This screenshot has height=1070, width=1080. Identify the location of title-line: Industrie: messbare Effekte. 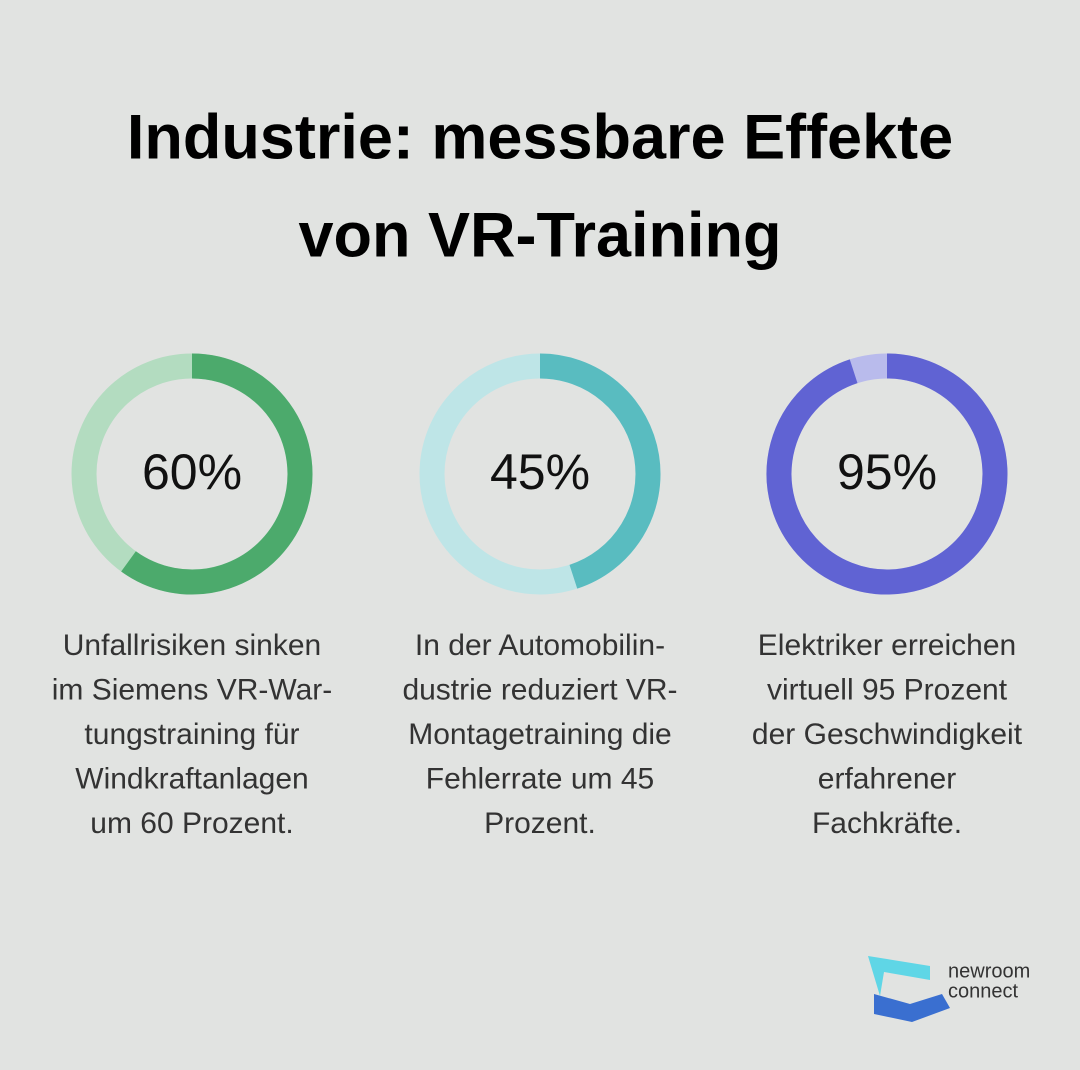
(540, 138).